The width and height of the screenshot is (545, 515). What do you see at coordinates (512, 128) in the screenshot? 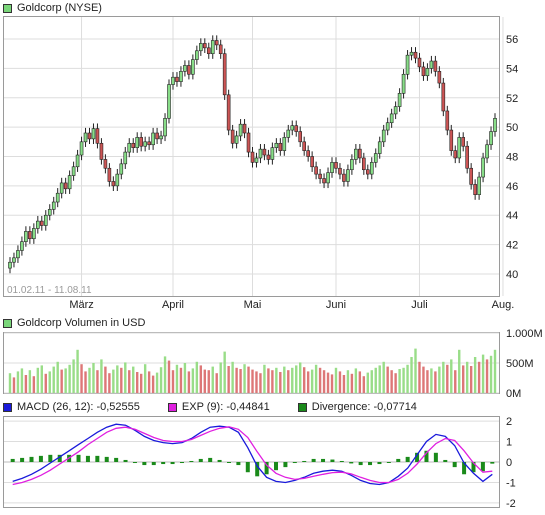
I see `price-y-tick-label: 50` at bounding box center [512, 128].